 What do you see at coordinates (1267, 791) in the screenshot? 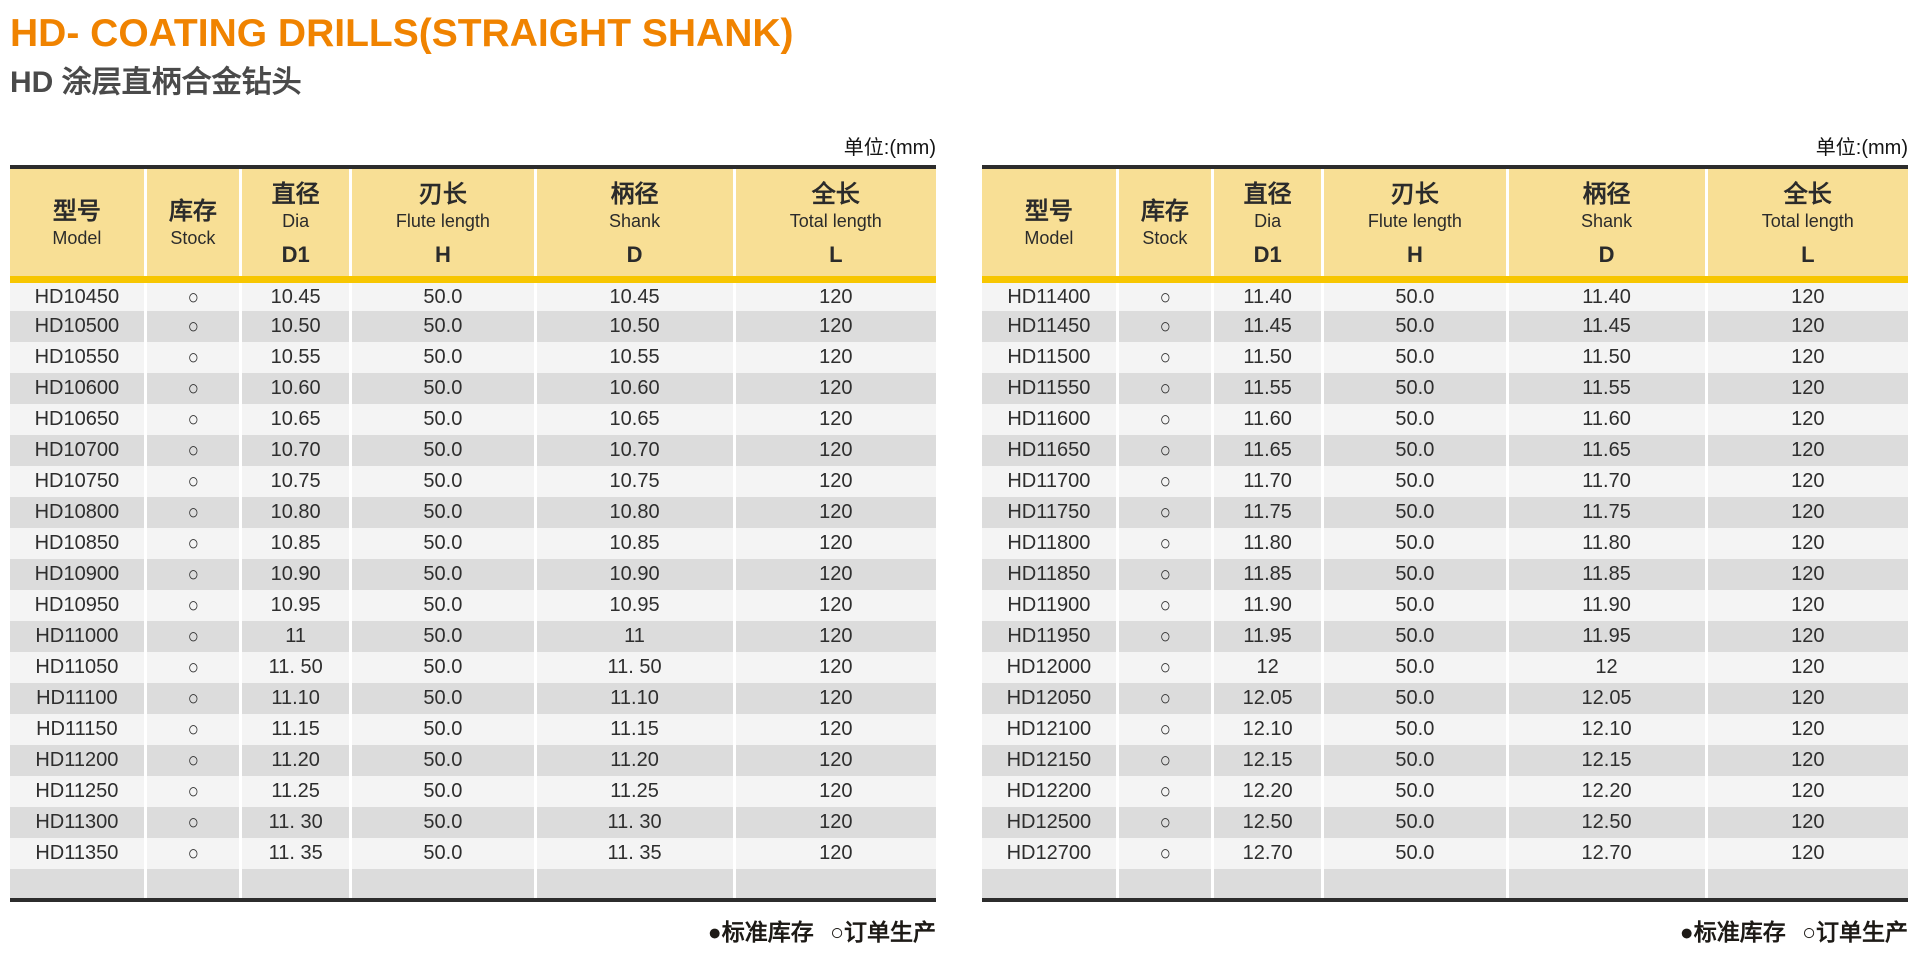
I see `d1-cell: 12.20` at bounding box center [1267, 791].